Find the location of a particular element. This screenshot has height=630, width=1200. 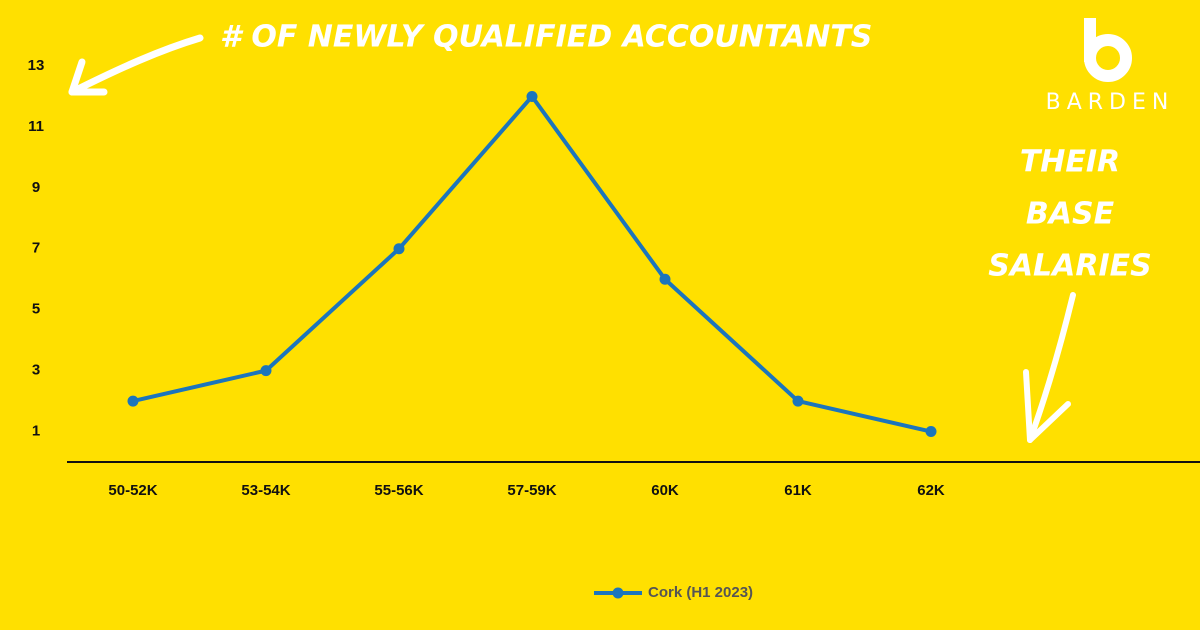

y-tick-label: 3 is located at coordinates (36, 370).